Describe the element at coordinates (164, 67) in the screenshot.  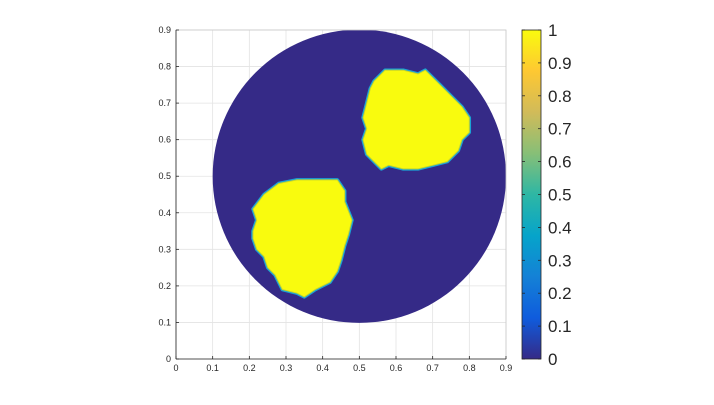
I see `y-tick-label: 0.8` at that location.